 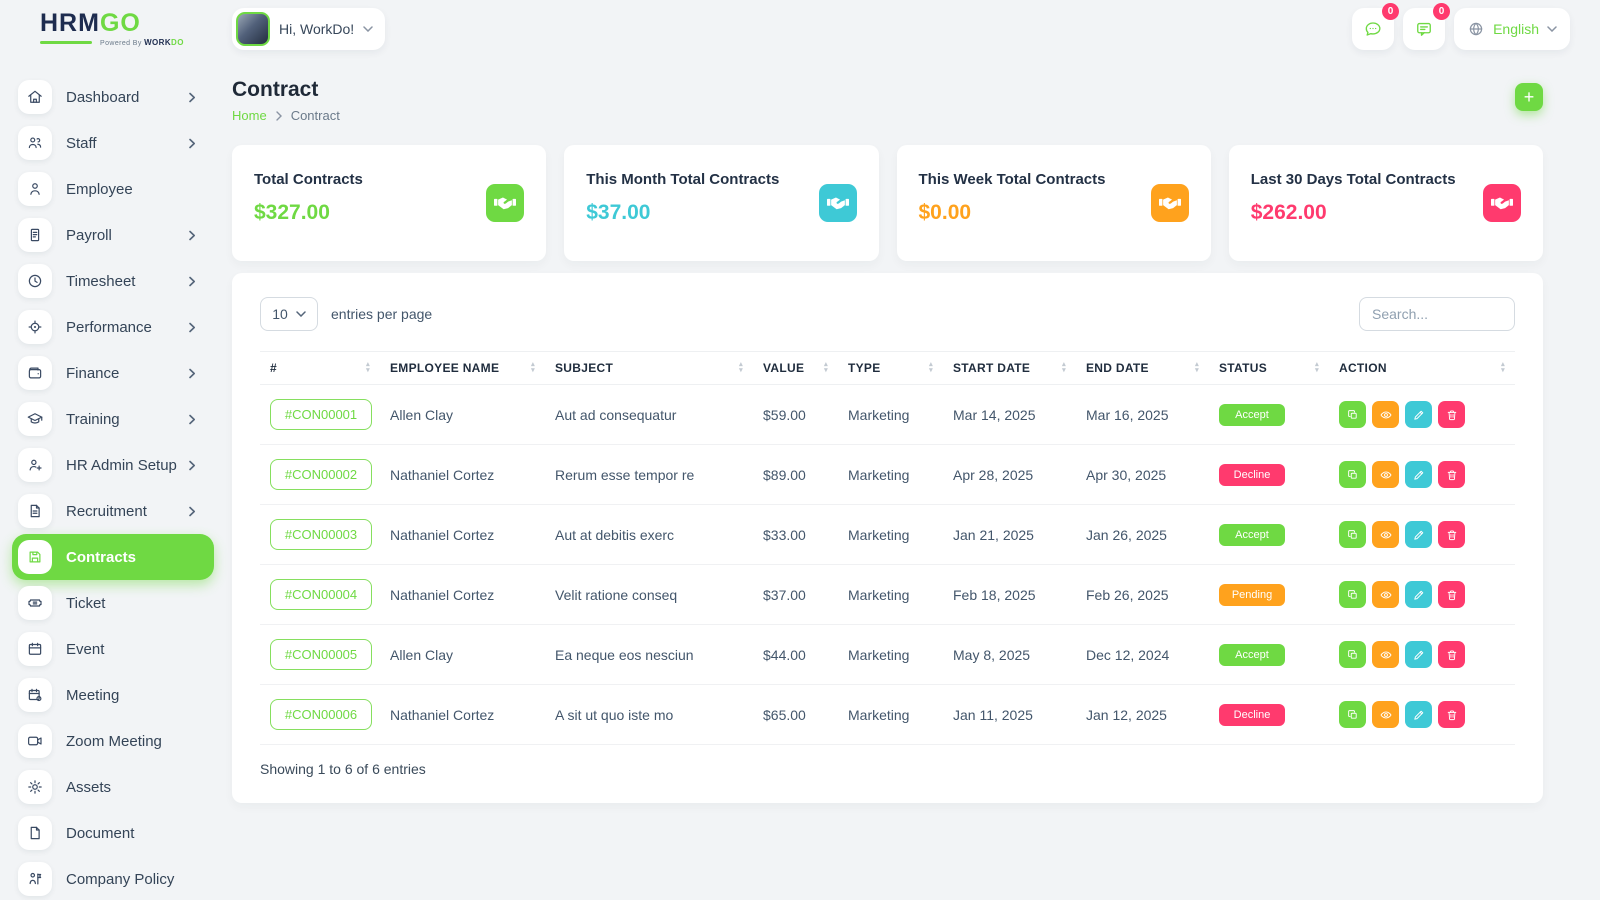 I want to click on sidebar-item-document: Document, so click(x=113, y=833).